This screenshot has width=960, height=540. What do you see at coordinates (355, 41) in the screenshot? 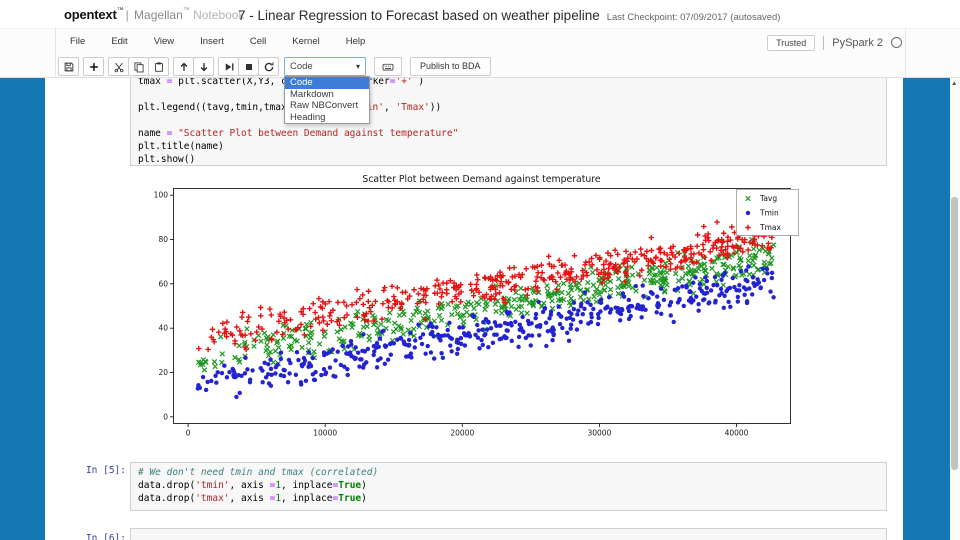
I see `menu-help: Help` at bounding box center [355, 41].